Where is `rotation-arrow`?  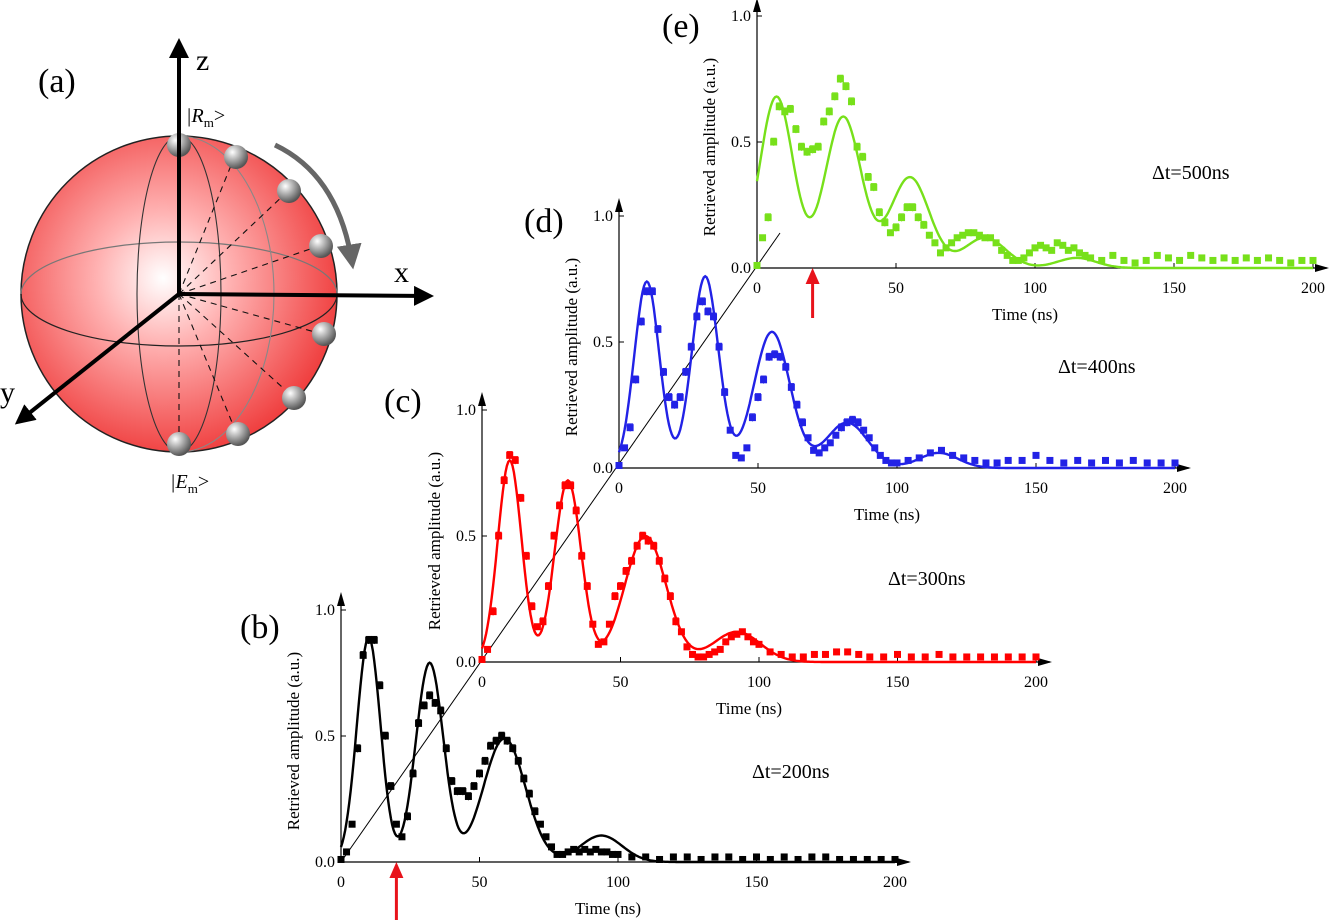 rotation-arrow is located at coordinates (317, 206).